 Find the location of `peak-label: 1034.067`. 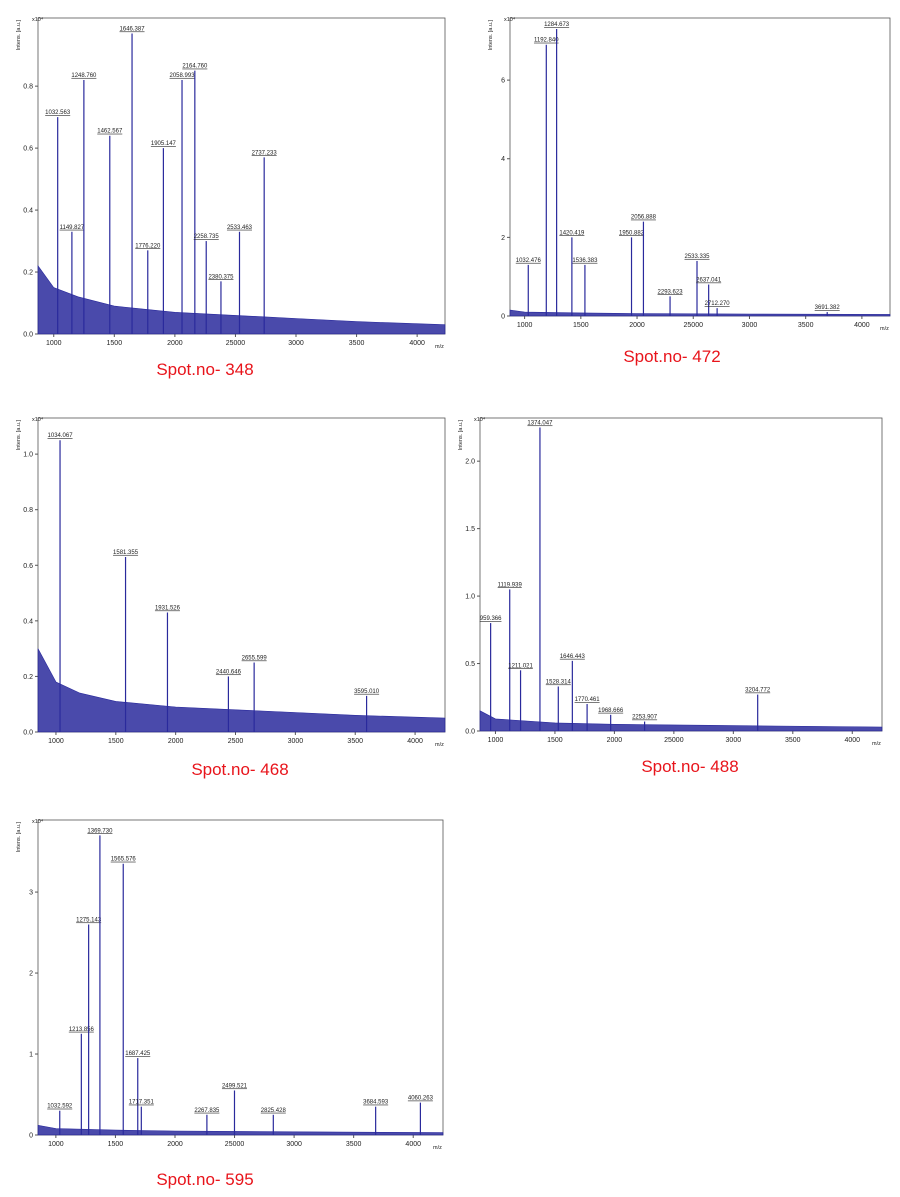

peak-label: 1034.067 is located at coordinates (61, 436).